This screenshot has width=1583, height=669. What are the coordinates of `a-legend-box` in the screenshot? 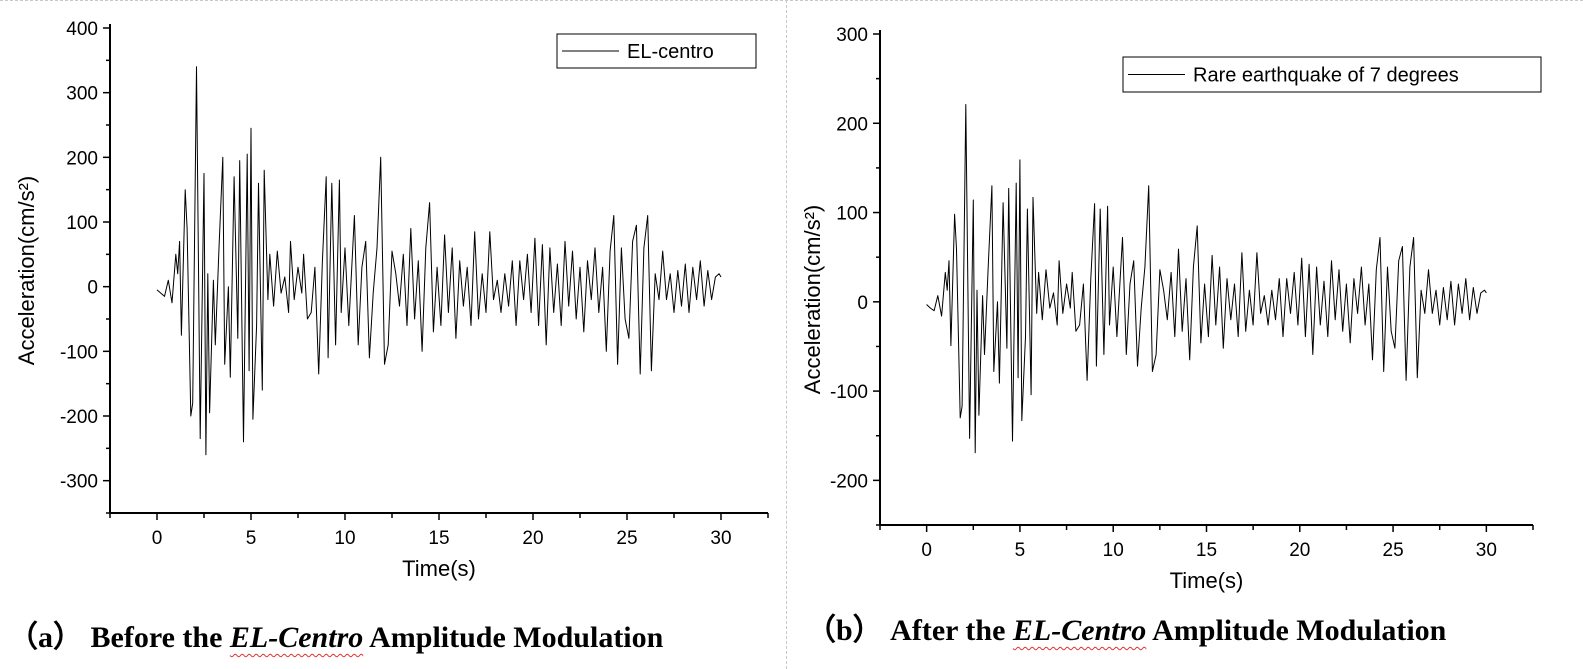 It's located at (656, 51).